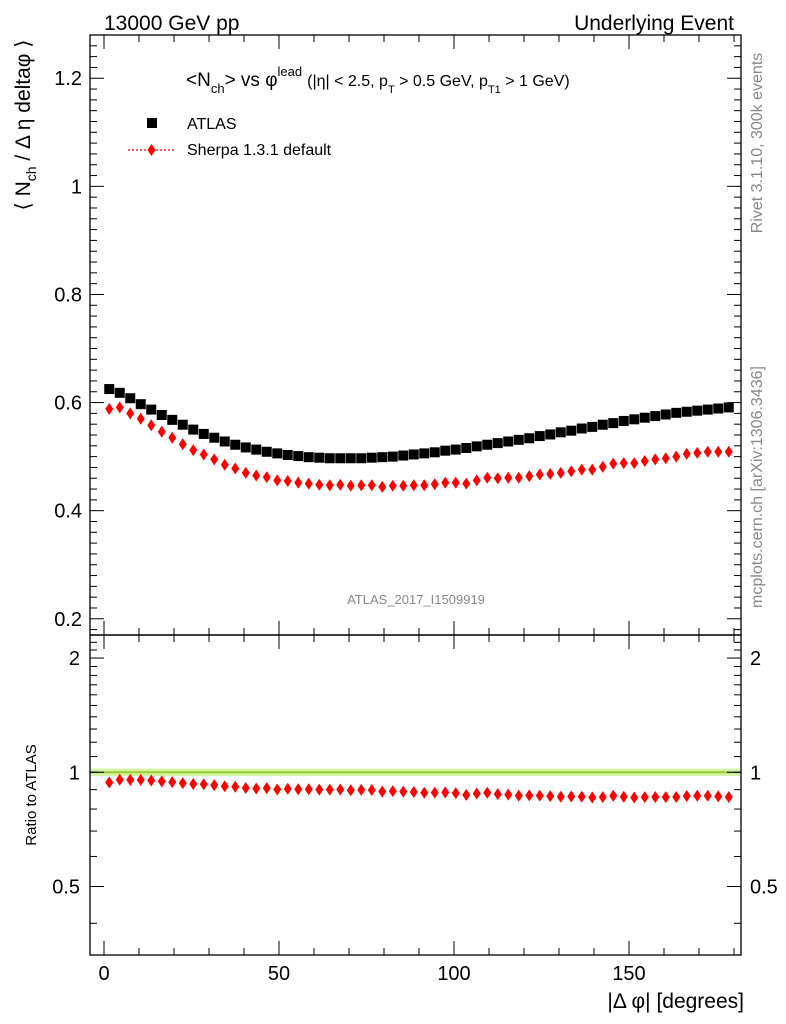 Image resolution: width=786 pixels, height=1024 pixels. Describe the element at coordinates (198, 80) in the screenshot. I see `title-lhs: <N` at that location.